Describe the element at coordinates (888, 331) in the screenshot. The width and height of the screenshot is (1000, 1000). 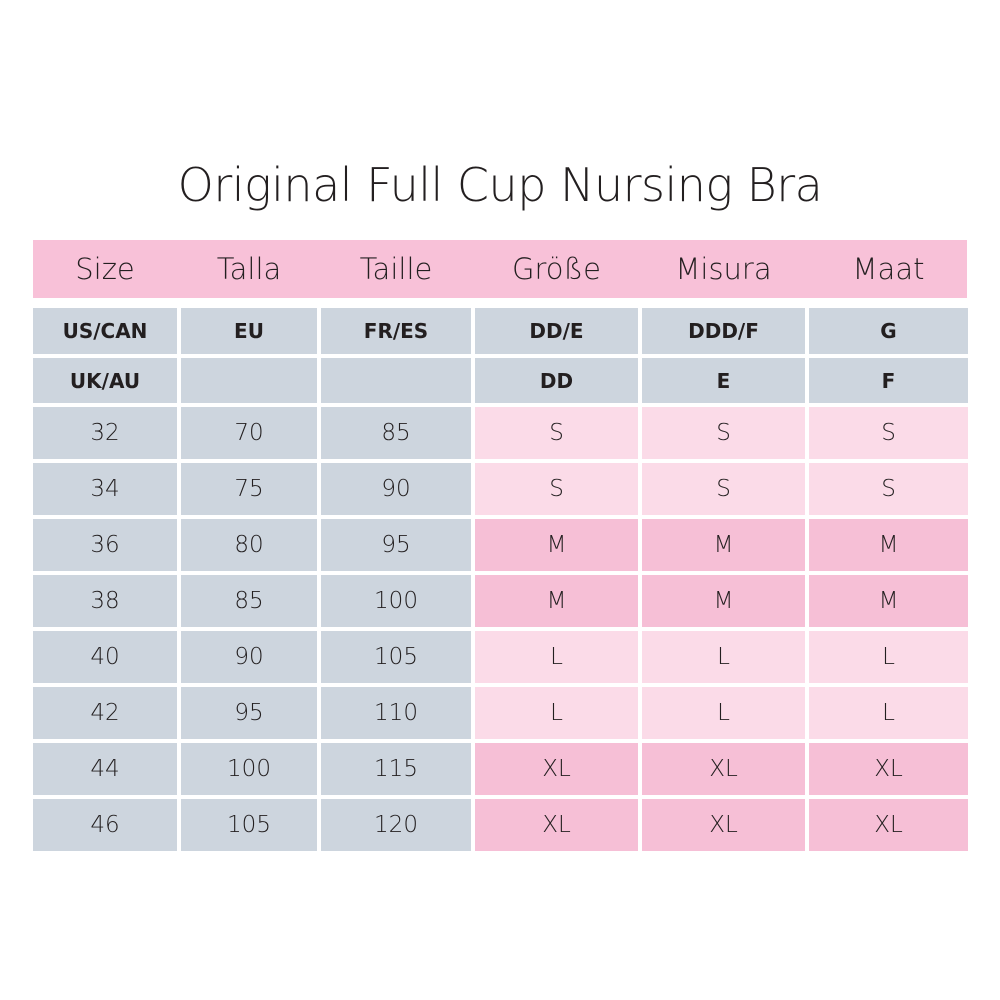
I see `region-cell: G` at that location.